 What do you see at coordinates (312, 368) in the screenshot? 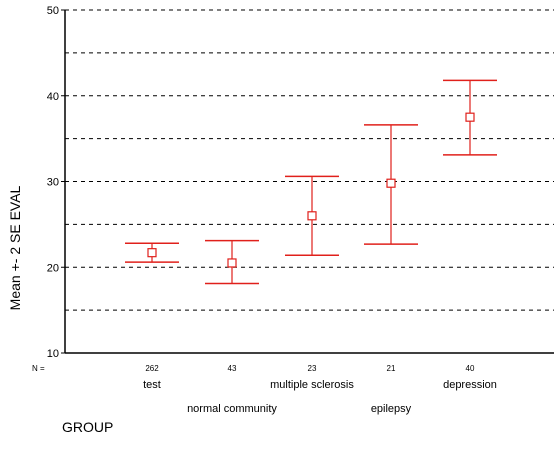
I see `n-value: 23` at bounding box center [312, 368].